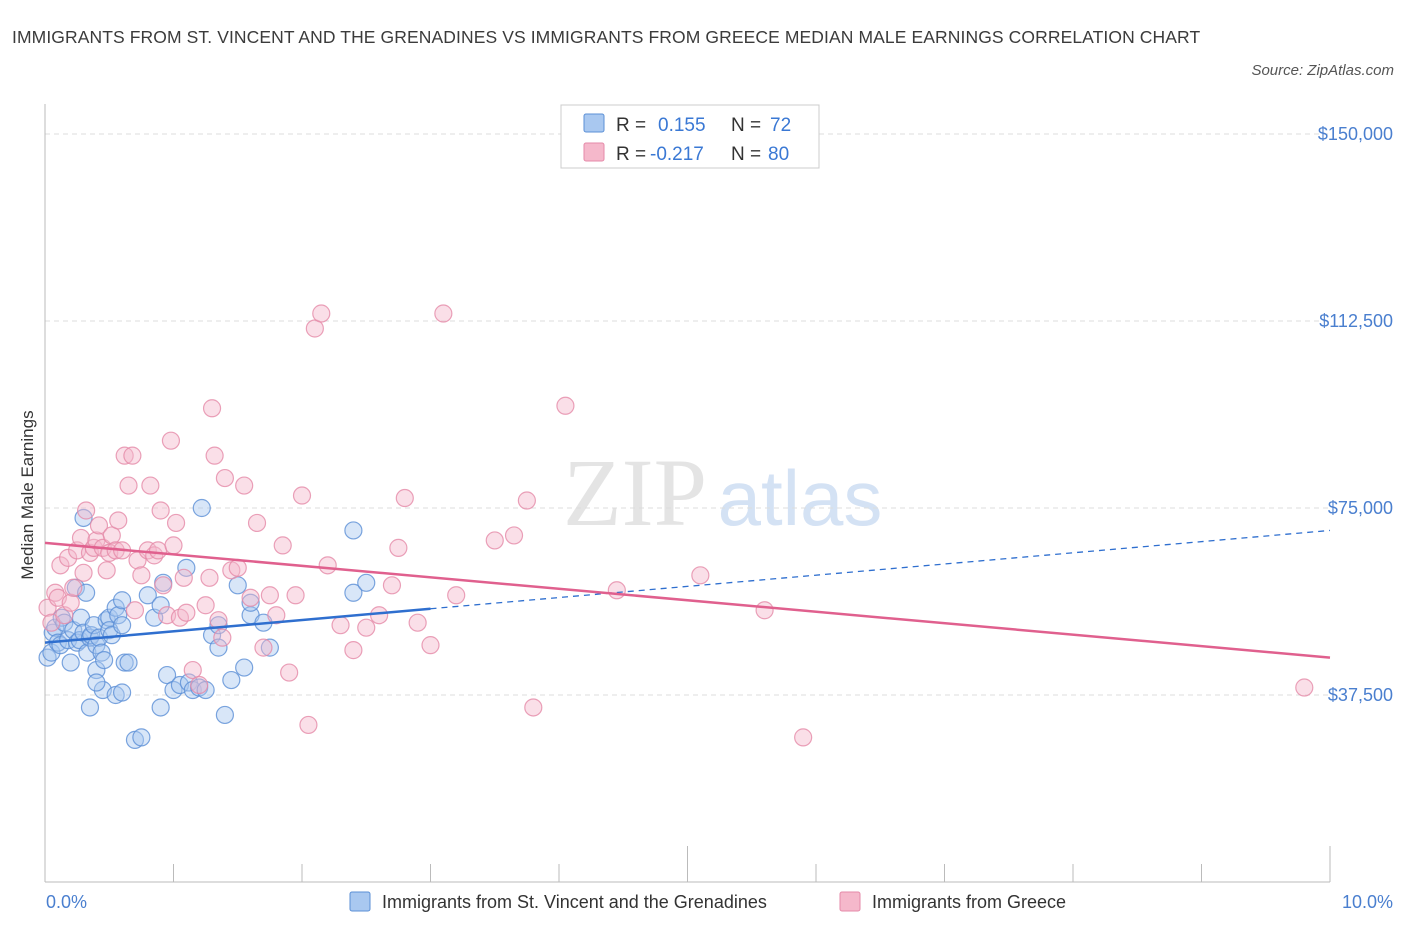 The height and width of the screenshot is (930, 1406). Describe the element at coordinates (677, 154) in the screenshot. I see `legend-r-value-pink: -0.217` at that location.